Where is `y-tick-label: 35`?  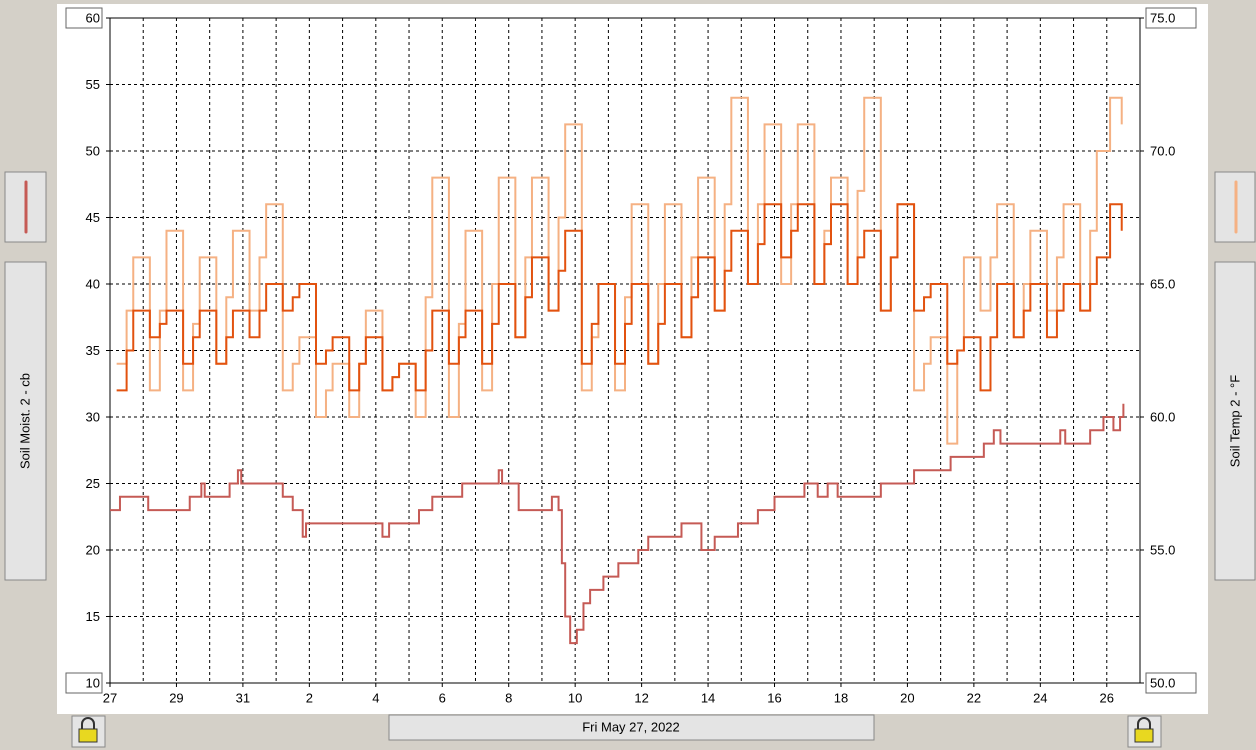 y-tick-label: 35 is located at coordinates (93, 350).